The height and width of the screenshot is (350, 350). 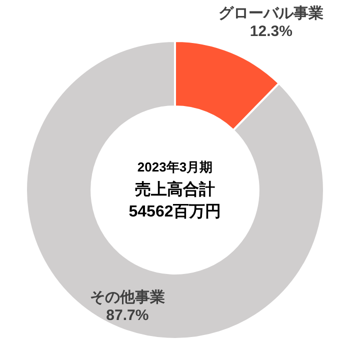 What do you see at coordinates (175, 188) in the screenshot?
I see `text: 売上高合計` at bounding box center [175, 188].